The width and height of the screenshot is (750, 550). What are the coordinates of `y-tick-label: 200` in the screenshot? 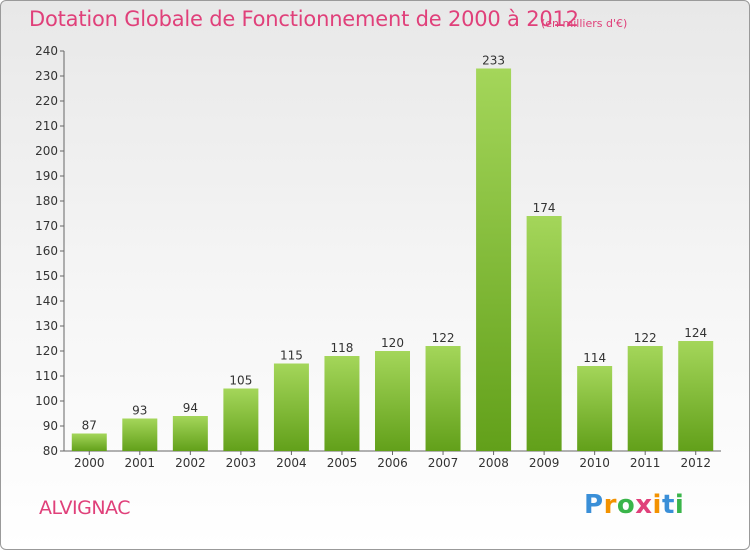 It's located at (46, 151).